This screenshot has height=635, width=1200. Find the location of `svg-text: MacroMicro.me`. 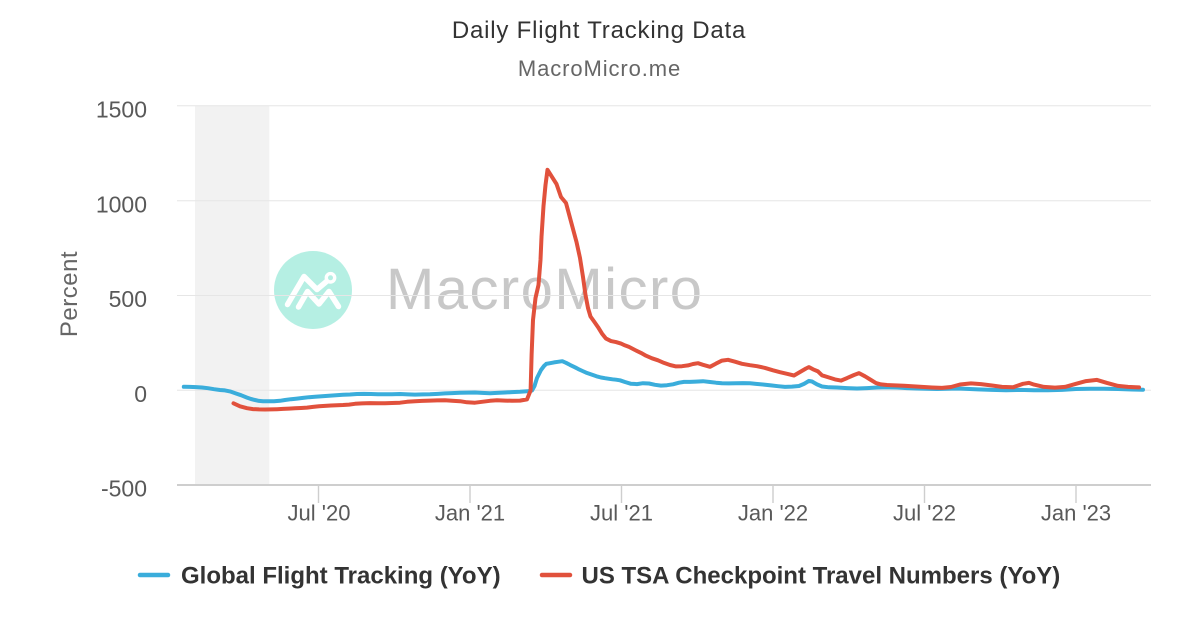

svg-text: MacroMicro.me is located at coordinates (599, 68).